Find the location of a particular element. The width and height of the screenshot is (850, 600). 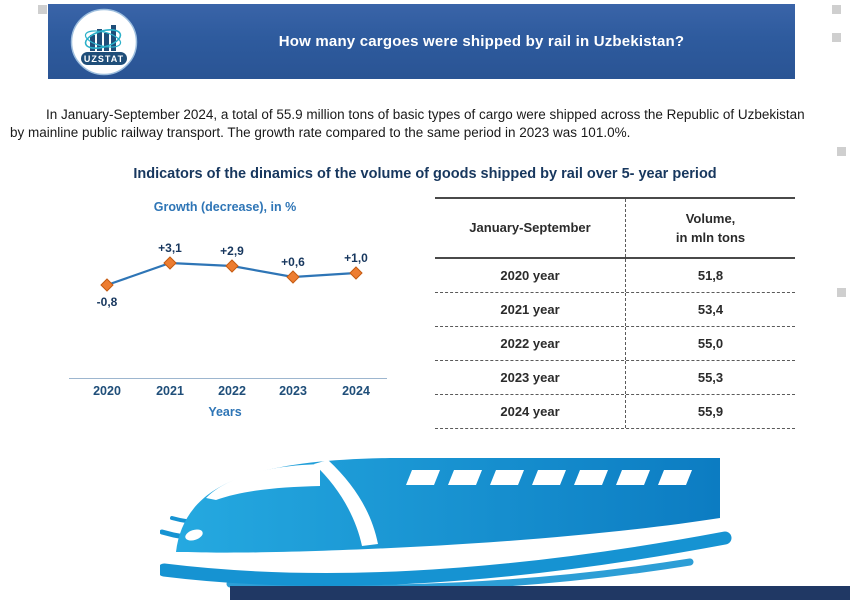

x-axis-title: Years is located at coordinates (225, 412).